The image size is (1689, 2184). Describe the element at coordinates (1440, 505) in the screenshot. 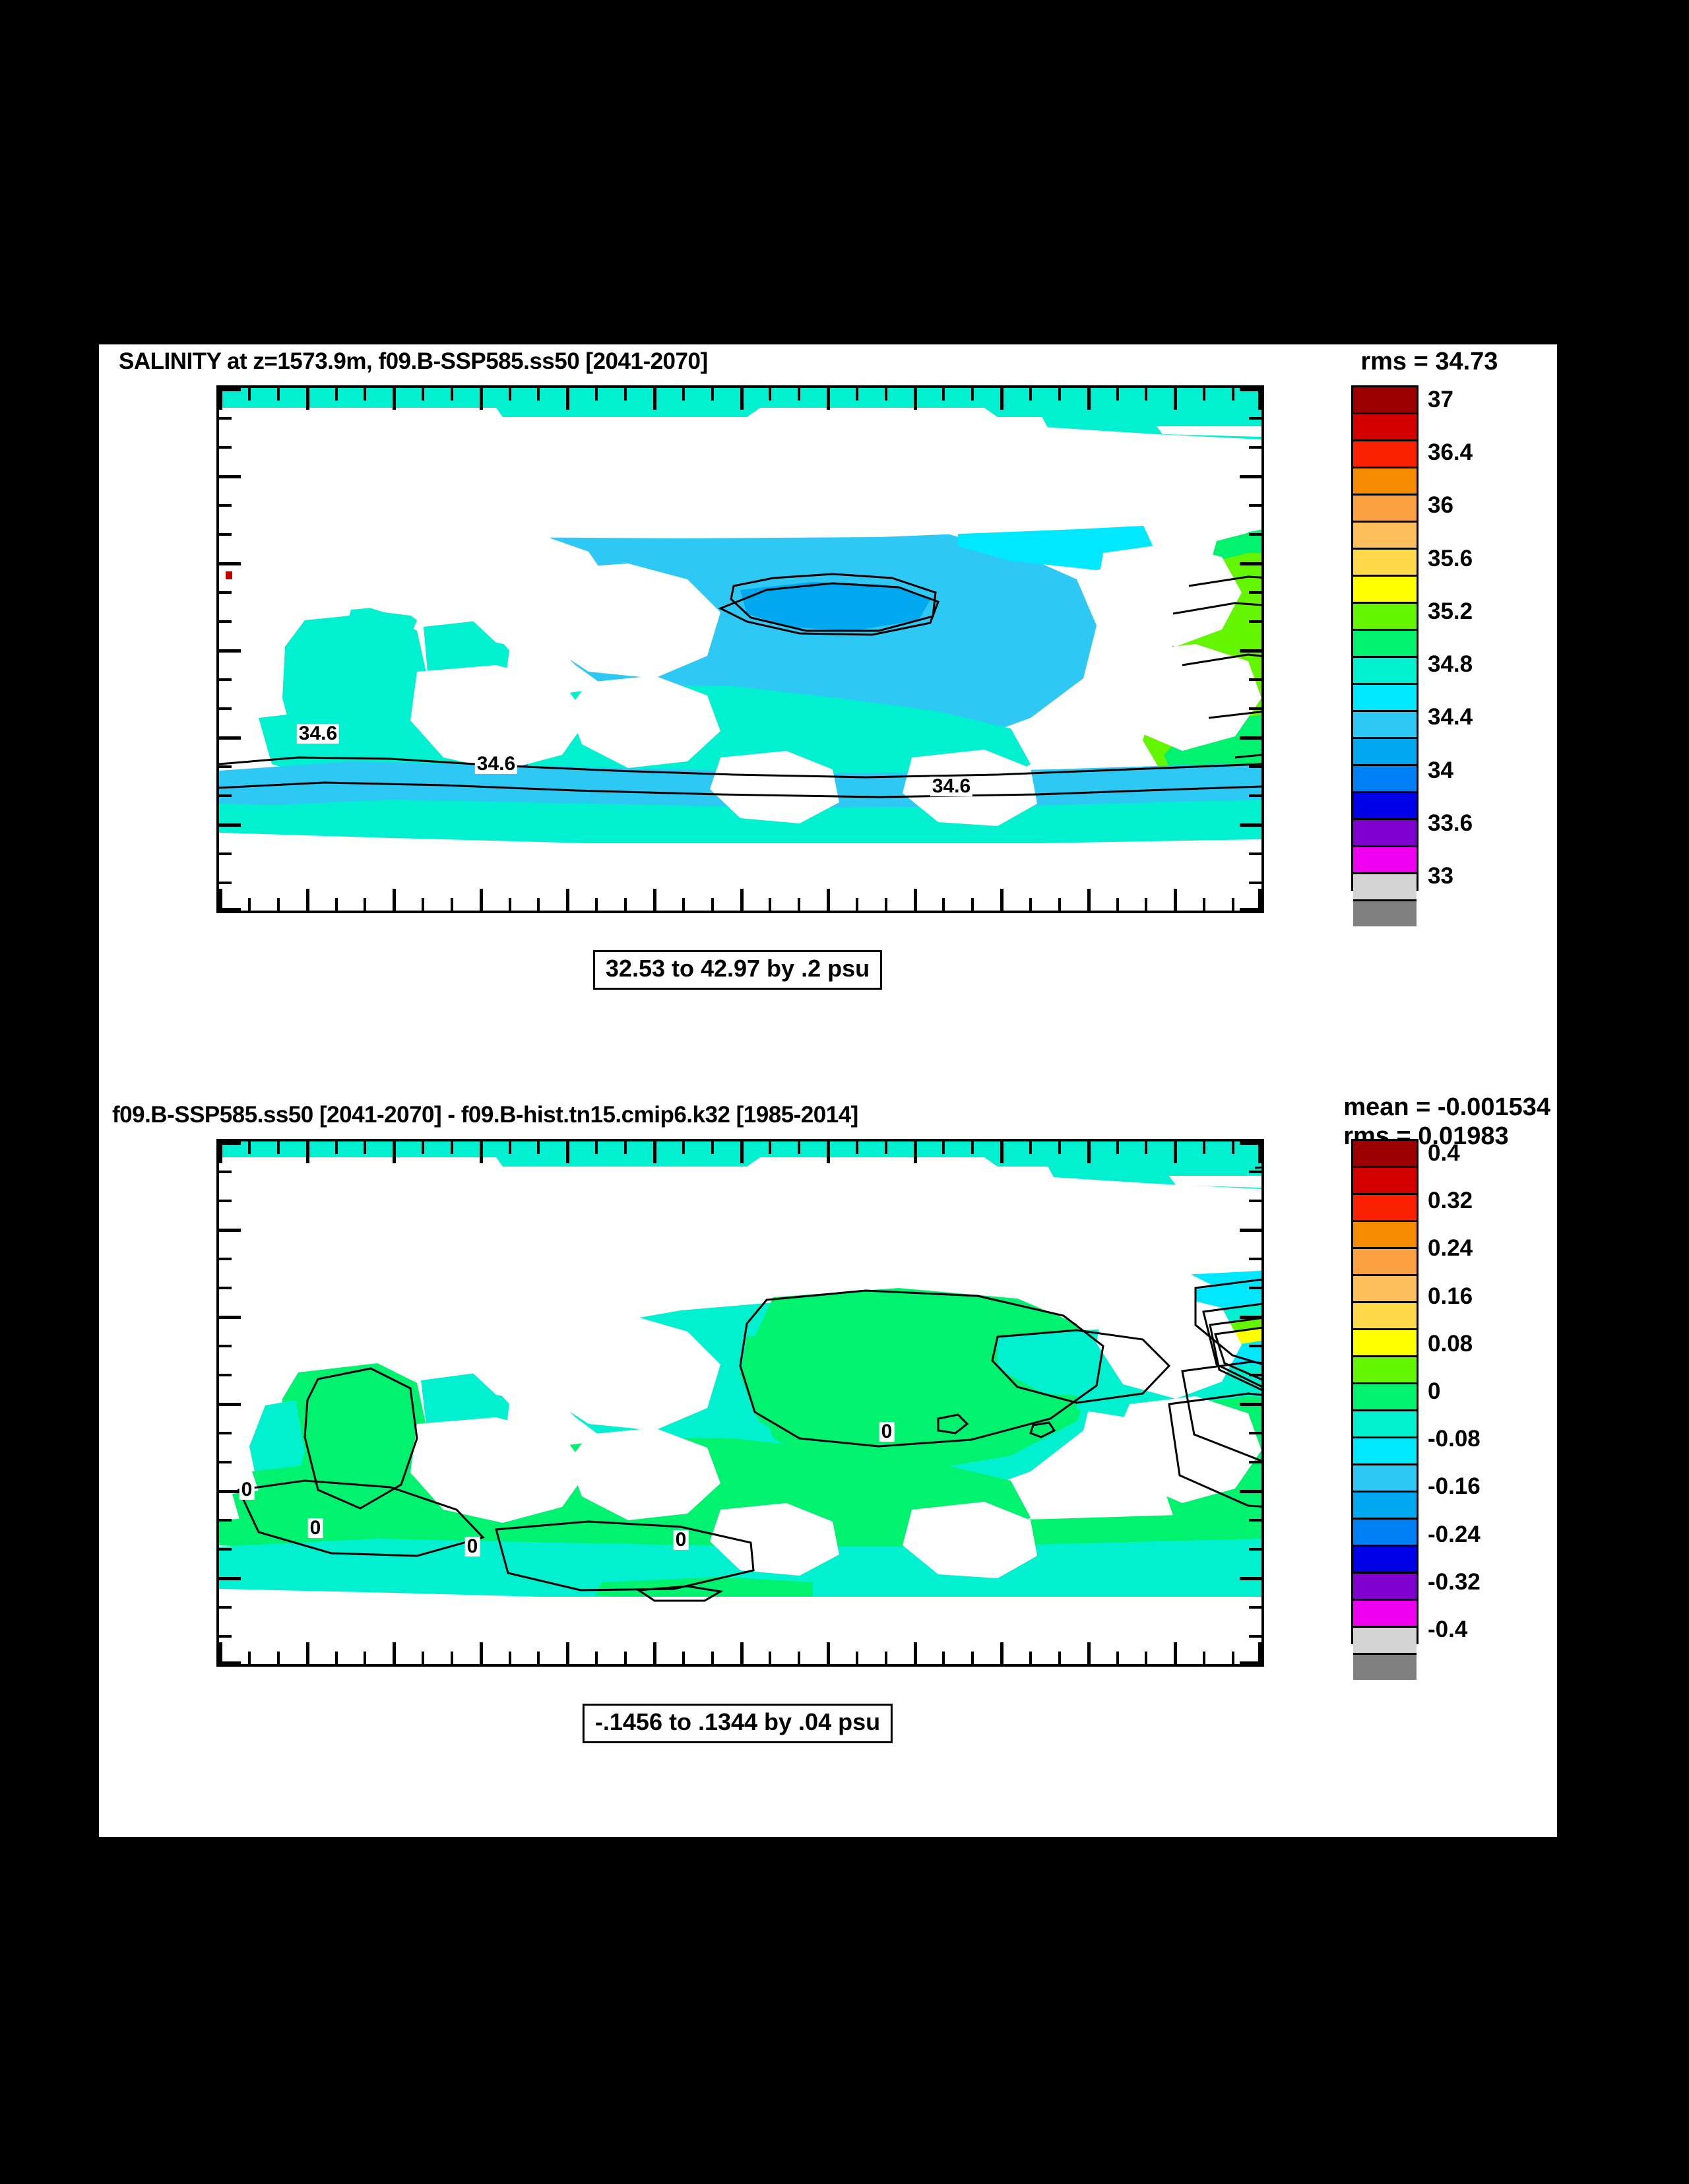

I see `colorbar-label-2: 36` at that location.